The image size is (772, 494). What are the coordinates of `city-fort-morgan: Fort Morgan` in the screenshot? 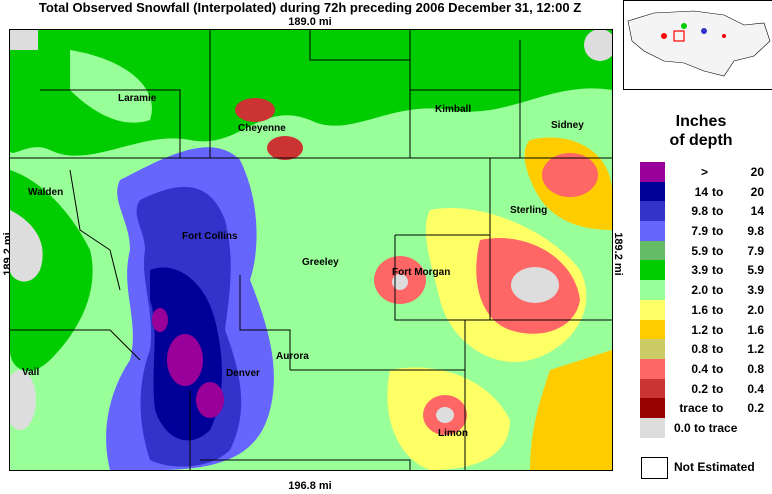 It's located at (421, 272).